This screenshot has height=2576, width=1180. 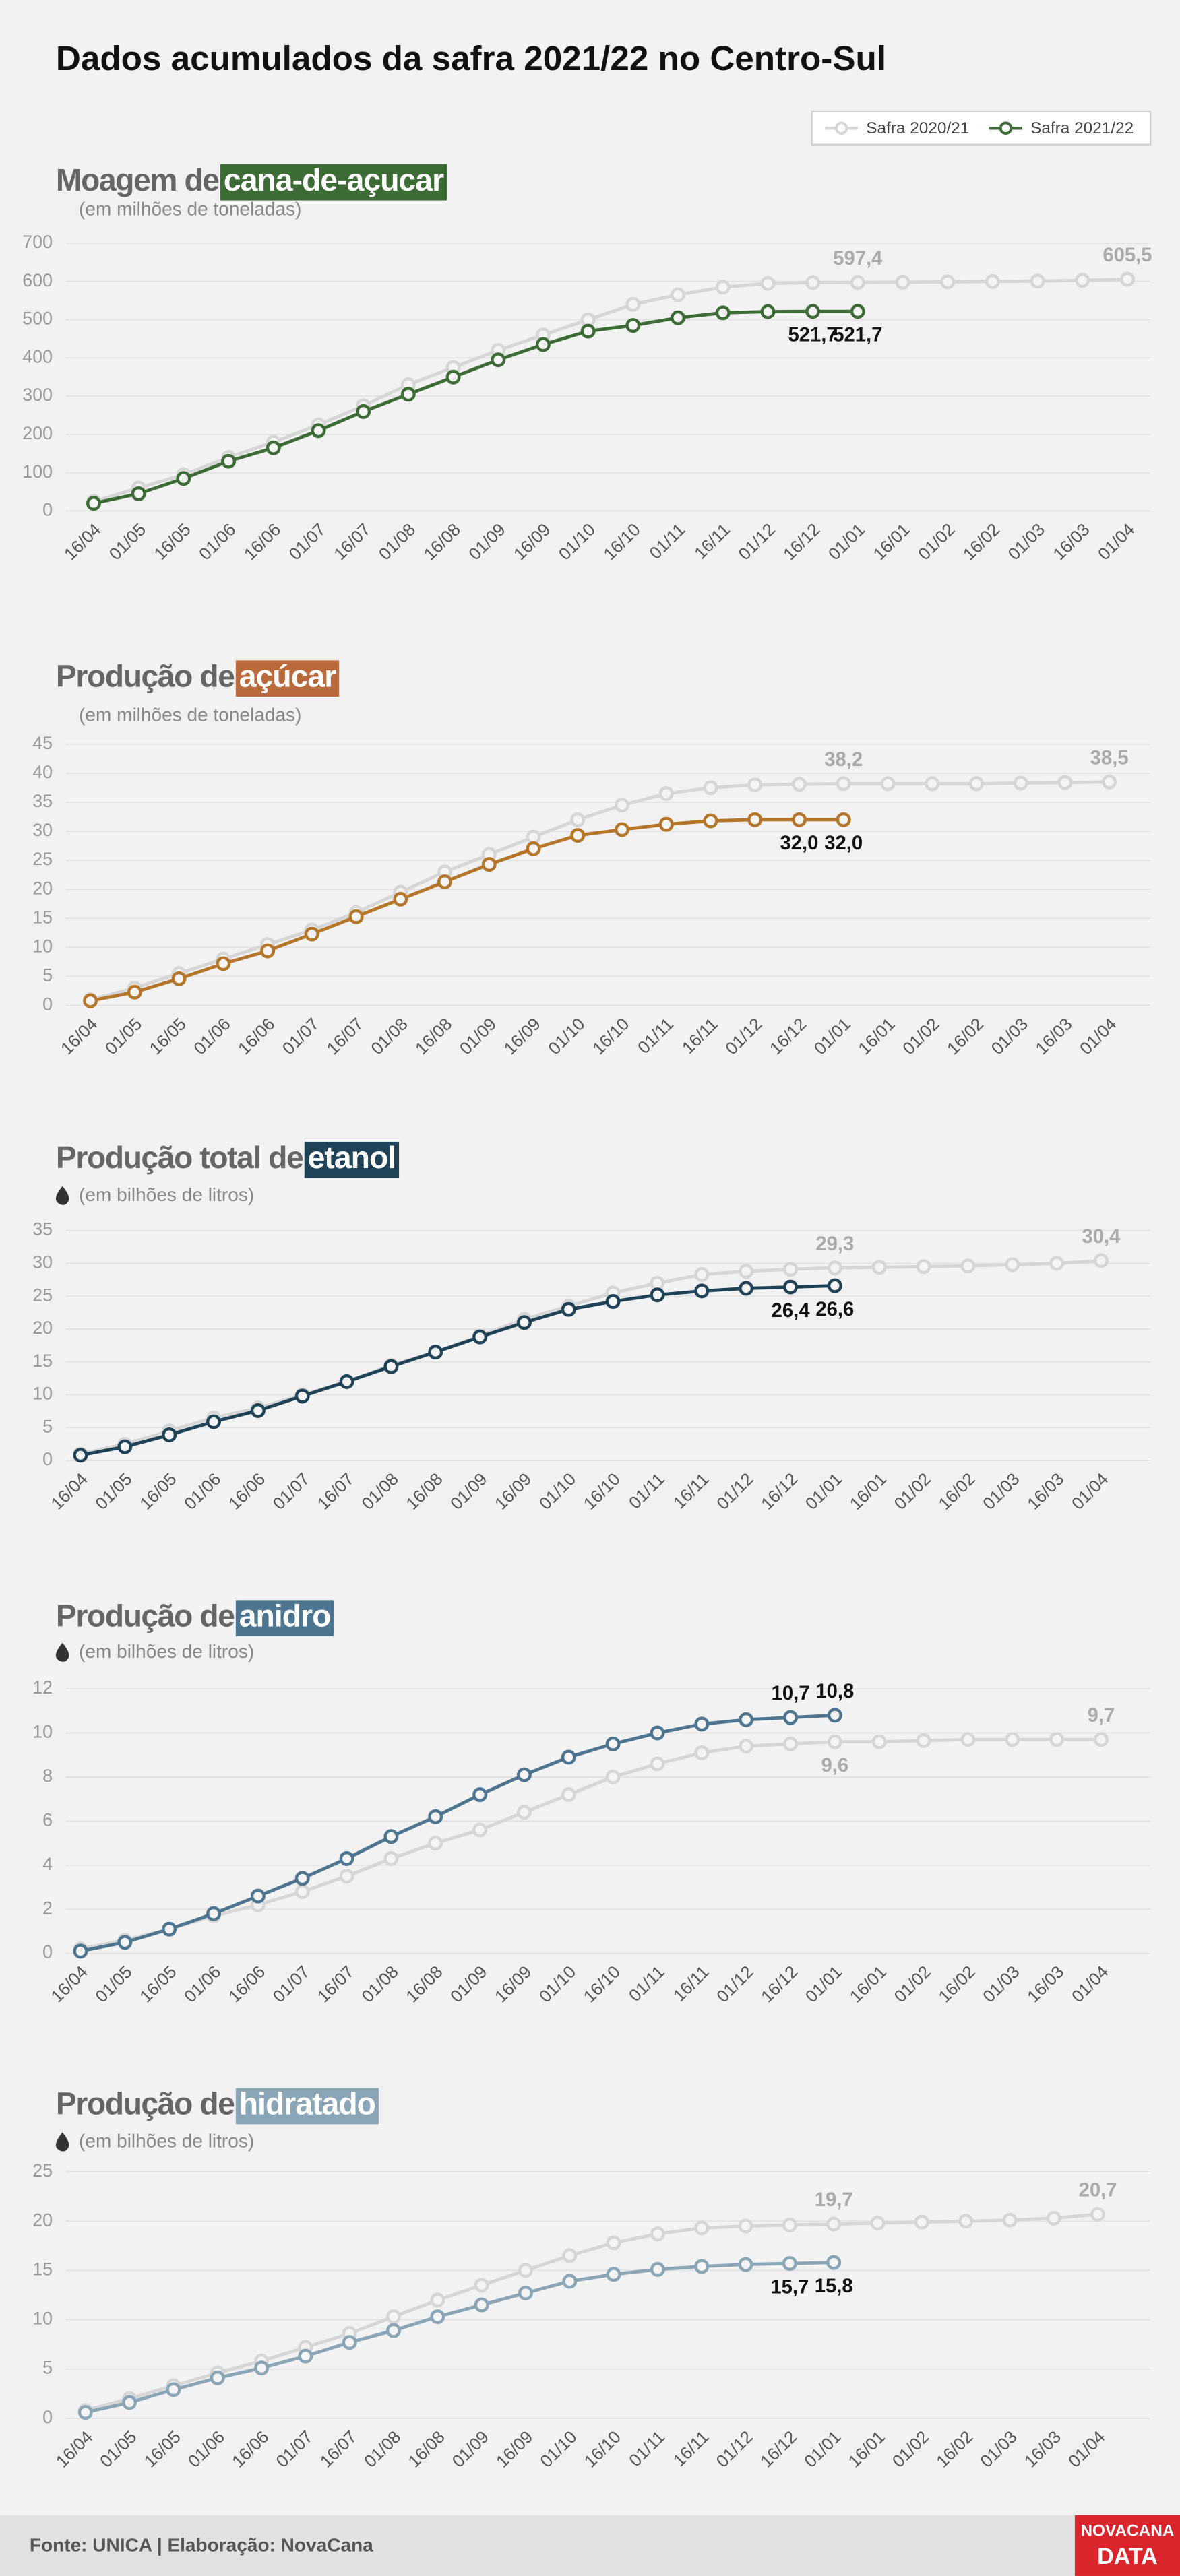 What do you see at coordinates (62, 1652) in the screenshot?
I see `drop-icon` at bounding box center [62, 1652].